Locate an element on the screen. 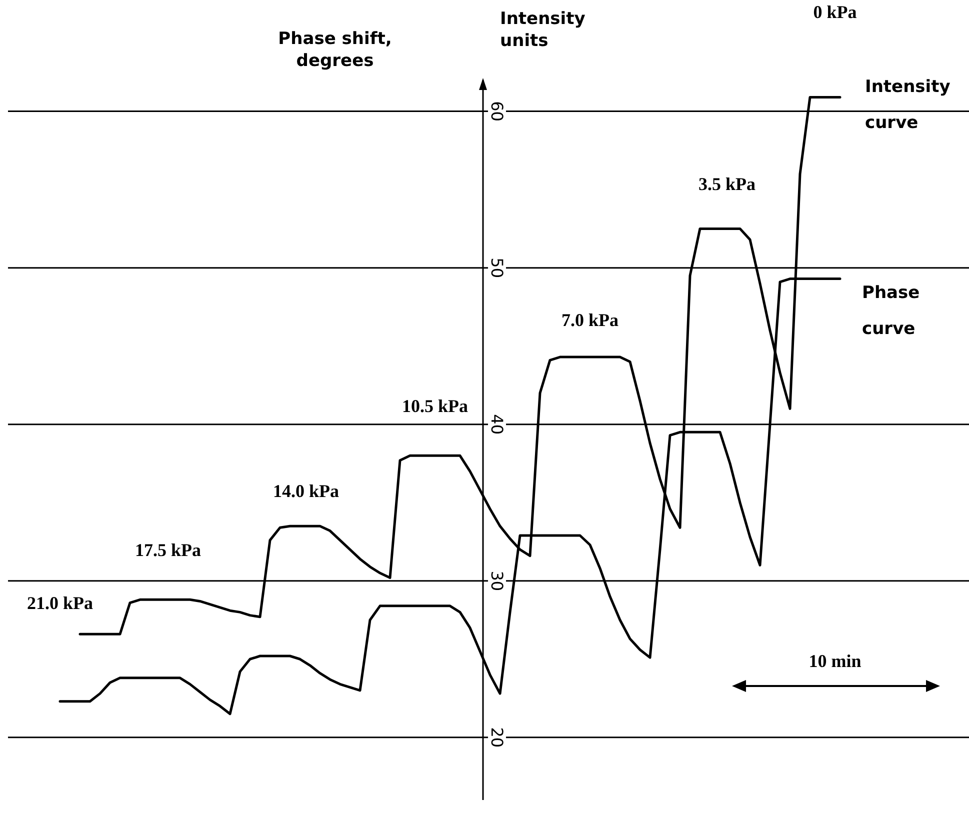 This screenshot has height=814, width=969. text: 0 kPa is located at coordinates (835, 12).